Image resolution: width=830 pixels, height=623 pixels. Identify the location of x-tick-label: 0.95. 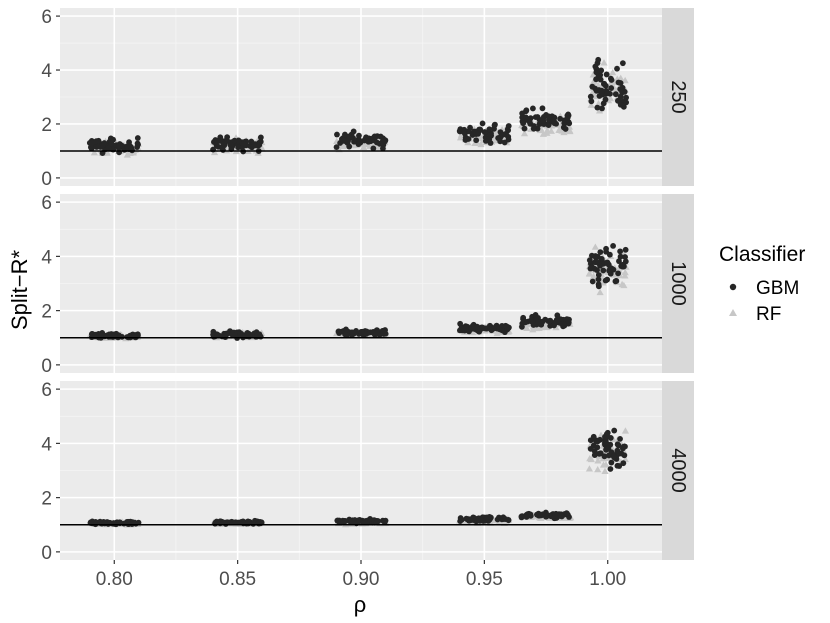
(484, 579).